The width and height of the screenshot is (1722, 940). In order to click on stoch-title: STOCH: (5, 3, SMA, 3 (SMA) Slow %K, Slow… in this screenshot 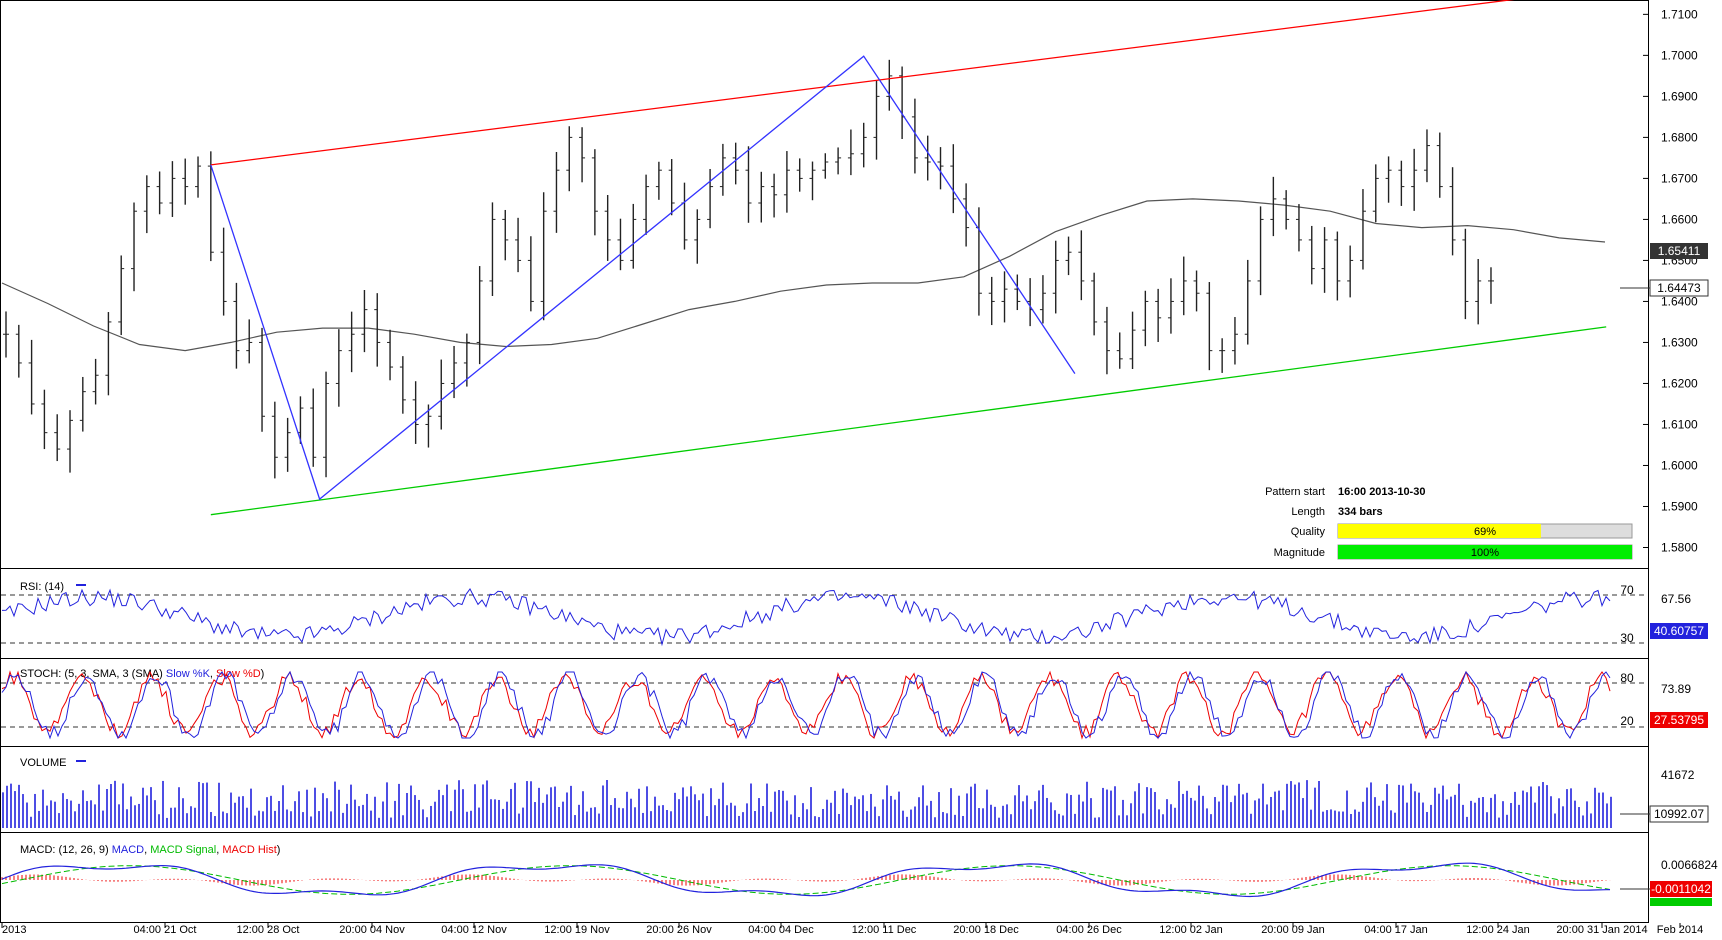, I will do `click(142, 674)`.